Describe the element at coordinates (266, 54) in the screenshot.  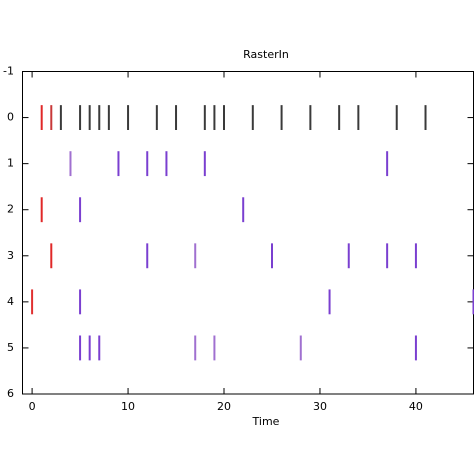
I see `chart-title: RasterIn` at that location.